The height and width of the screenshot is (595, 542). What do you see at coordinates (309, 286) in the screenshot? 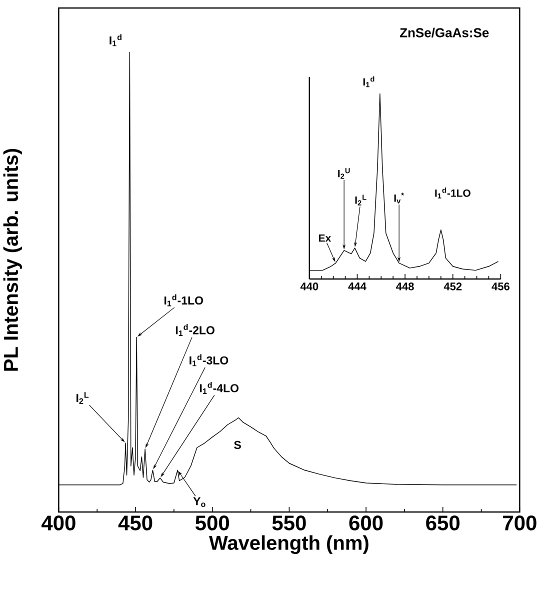
I see `x-tick-label: 440` at bounding box center [309, 286].